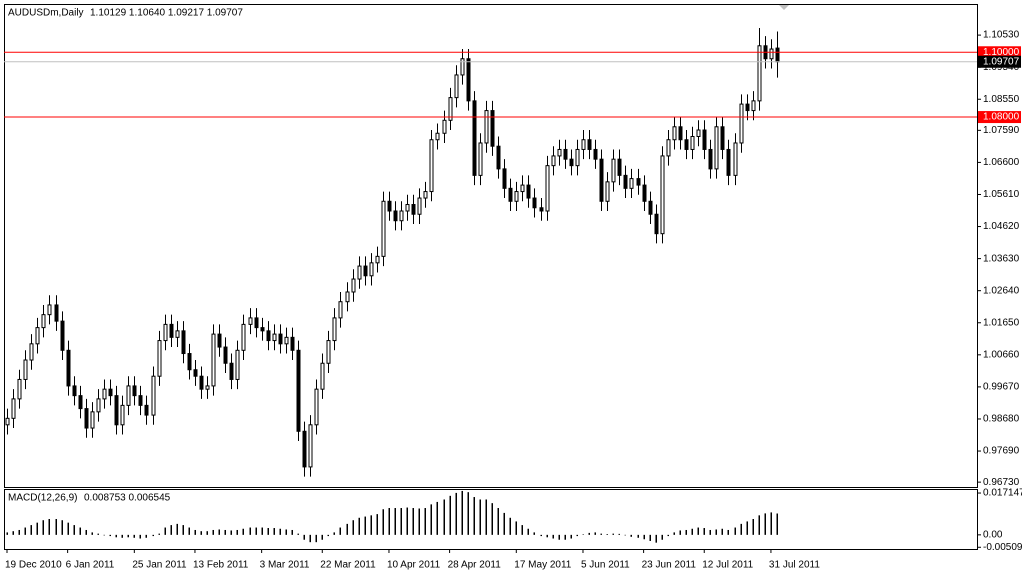 Image resolution: width=1022 pixels, height=576 pixels. What do you see at coordinates (1001, 162) in the screenshot?
I see `y-tick-label: 1.06600` at bounding box center [1001, 162].